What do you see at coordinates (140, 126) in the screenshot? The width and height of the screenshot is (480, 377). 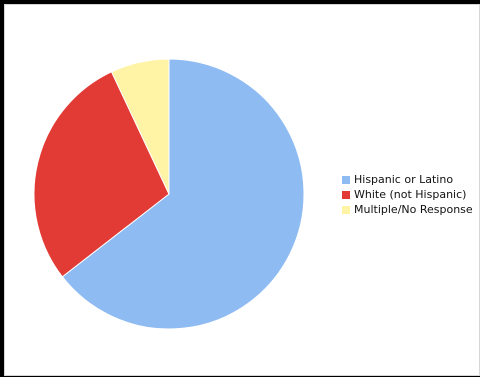 I see `pie-slice-multiple-no-response` at bounding box center [140, 126].